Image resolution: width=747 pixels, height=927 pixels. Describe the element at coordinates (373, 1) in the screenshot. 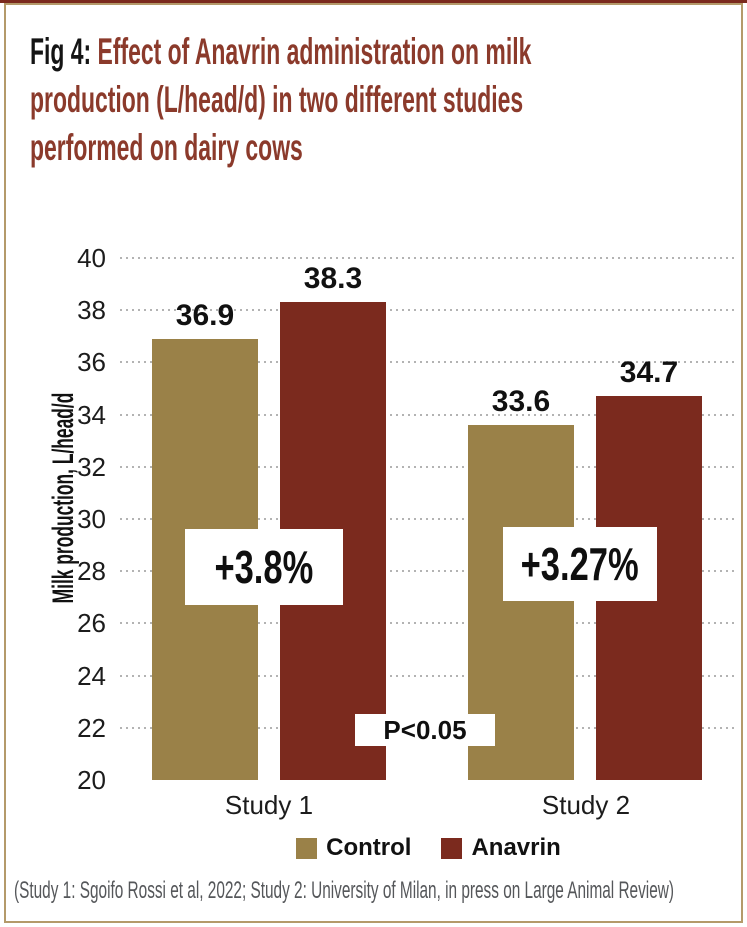

I see `top-accent-rule` at that location.